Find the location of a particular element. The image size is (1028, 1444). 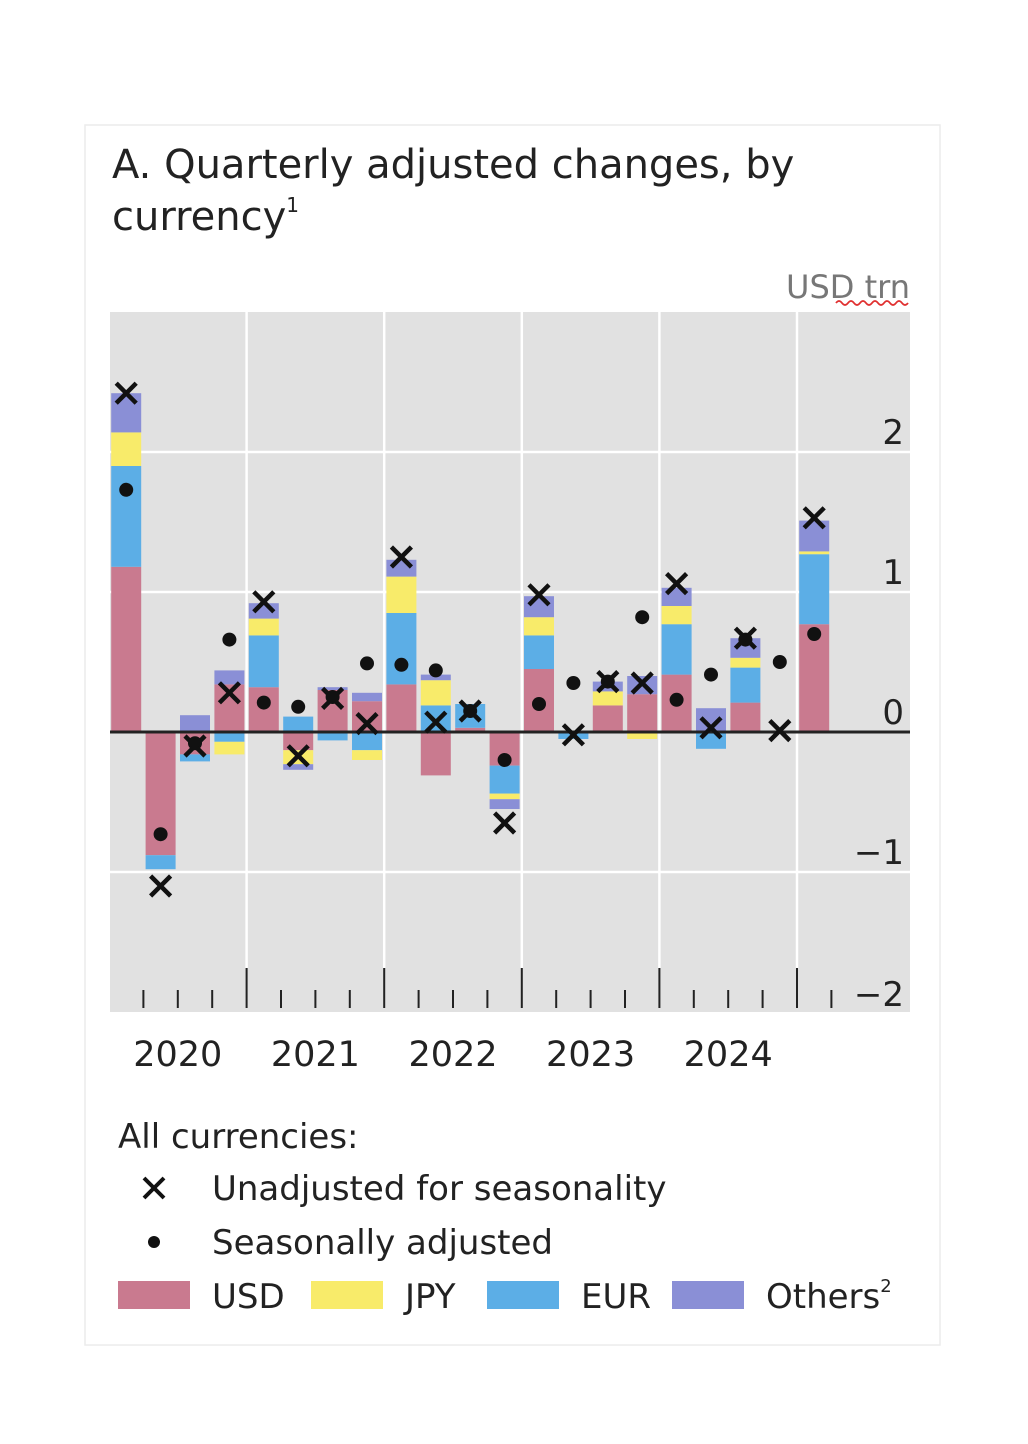

y-tick-label: −2 is located at coordinates (879, 995).